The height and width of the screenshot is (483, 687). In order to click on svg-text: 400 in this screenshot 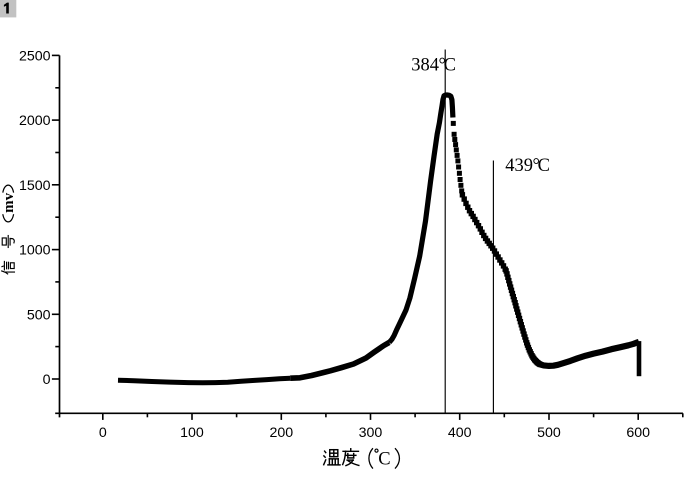, I will do `click(460, 433)`.